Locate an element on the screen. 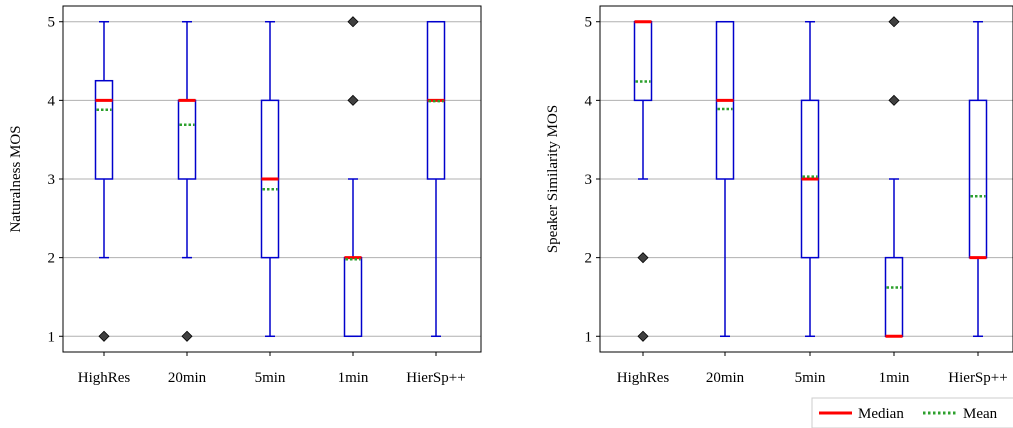  y-axis-label: Naturalness MOS is located at coordinates (16, 178).